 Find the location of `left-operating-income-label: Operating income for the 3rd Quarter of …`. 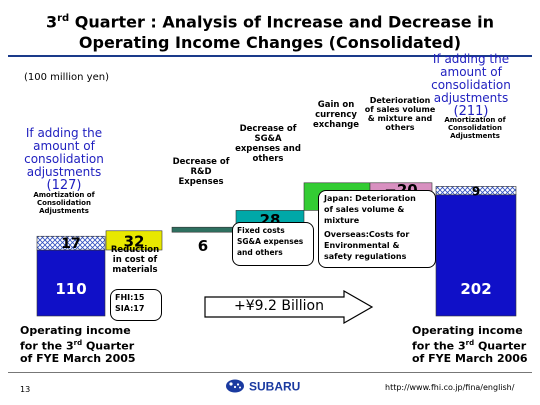

left-operating-income-label: Operating income for the 3rd Quarter of … is located at coordinates (80, 345).